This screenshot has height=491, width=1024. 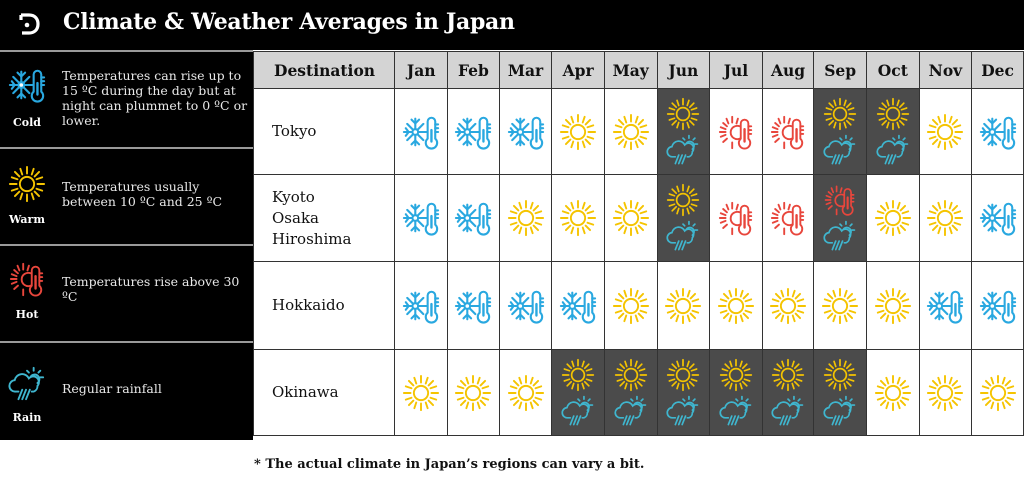 I want to click on destination-name: Osaka, so click(x=295, y=217).